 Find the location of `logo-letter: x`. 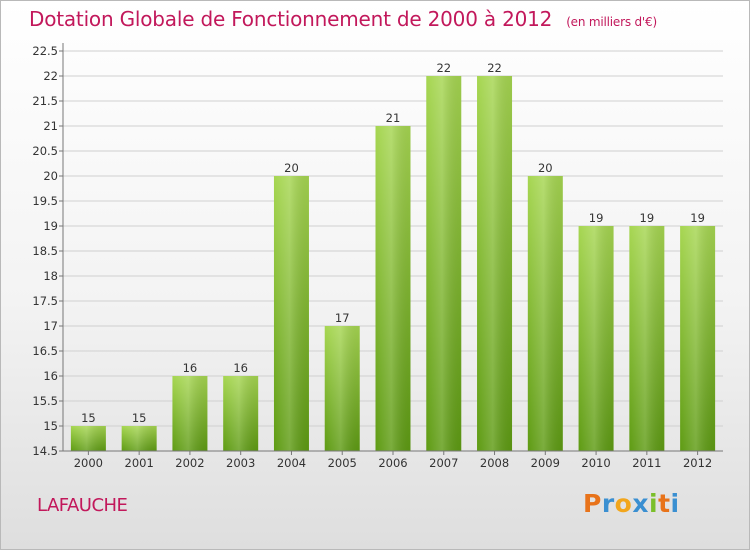

logo-letter: x is located at coordinates (640, 503).